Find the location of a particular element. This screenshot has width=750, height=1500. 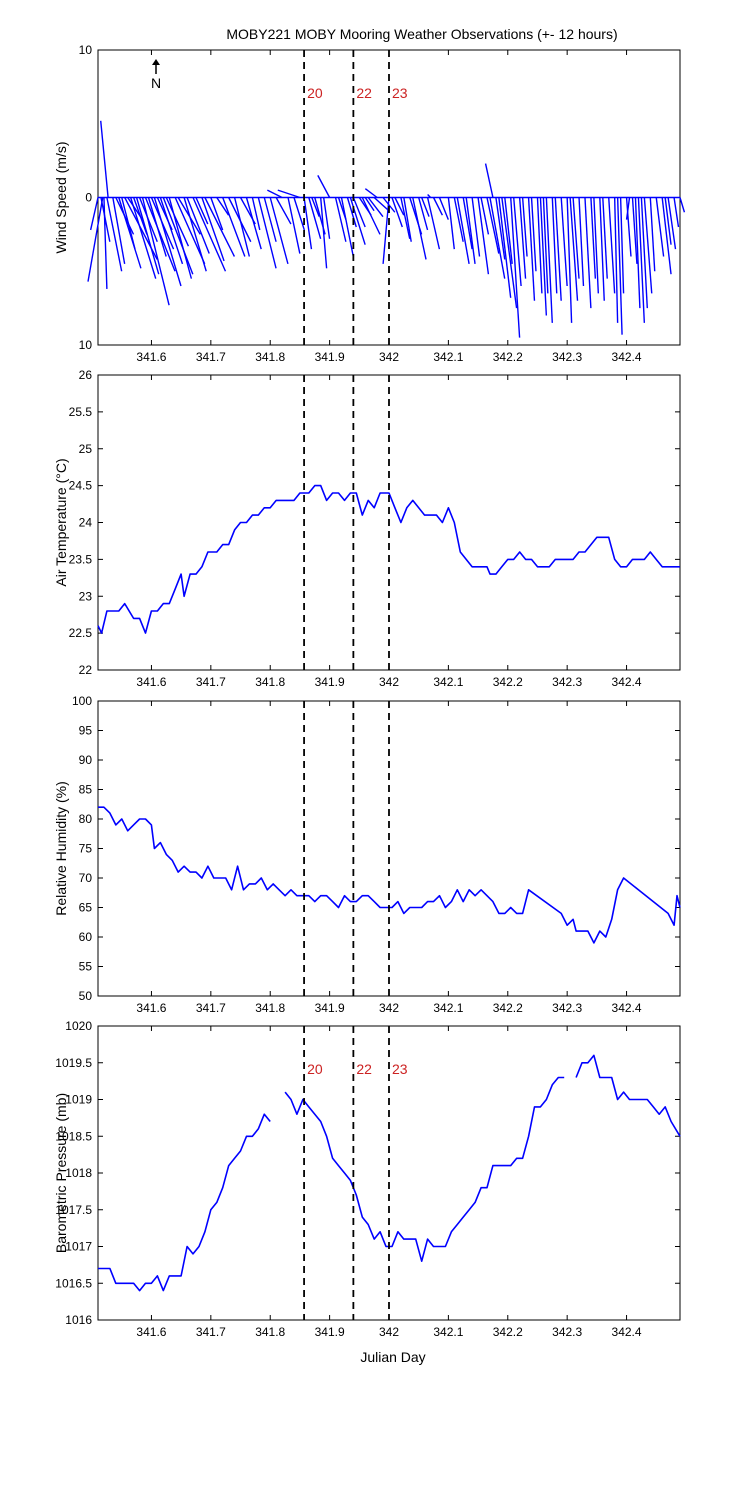

y-tick-label: 0 is located at coordinates (88, 198).